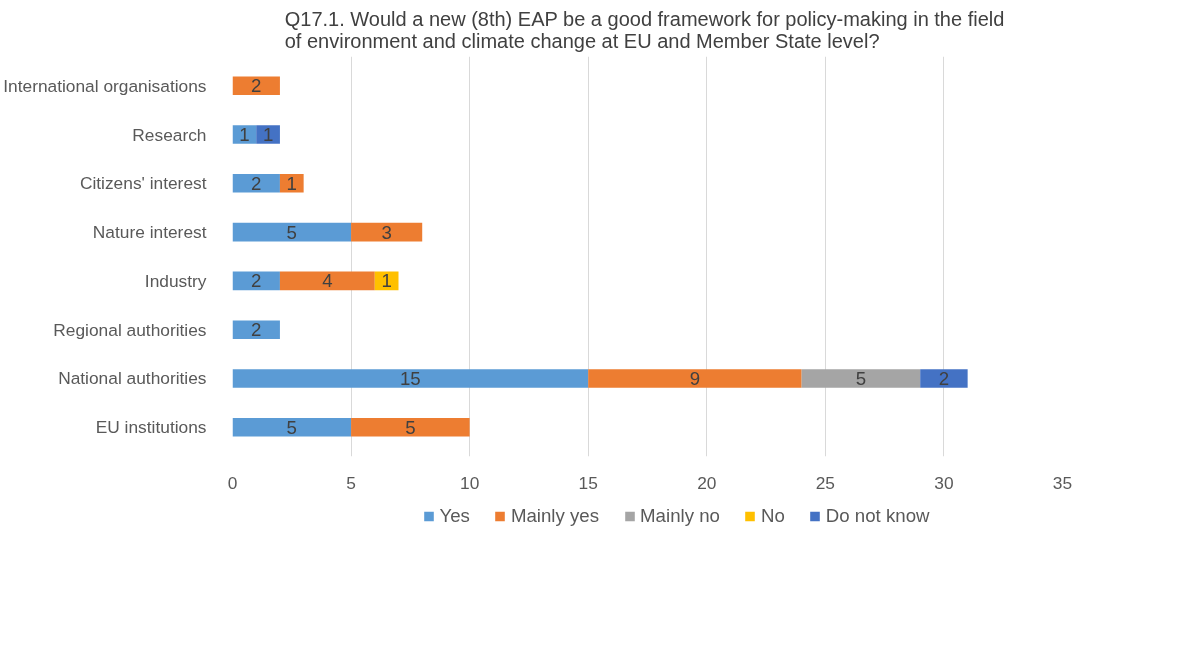 The height and width of the screenshot is (655, 1194). What do you see at coordinates (877, 516) in the screenshot?
I see `legend-label: Do not know` at bounding box center [877, 516].